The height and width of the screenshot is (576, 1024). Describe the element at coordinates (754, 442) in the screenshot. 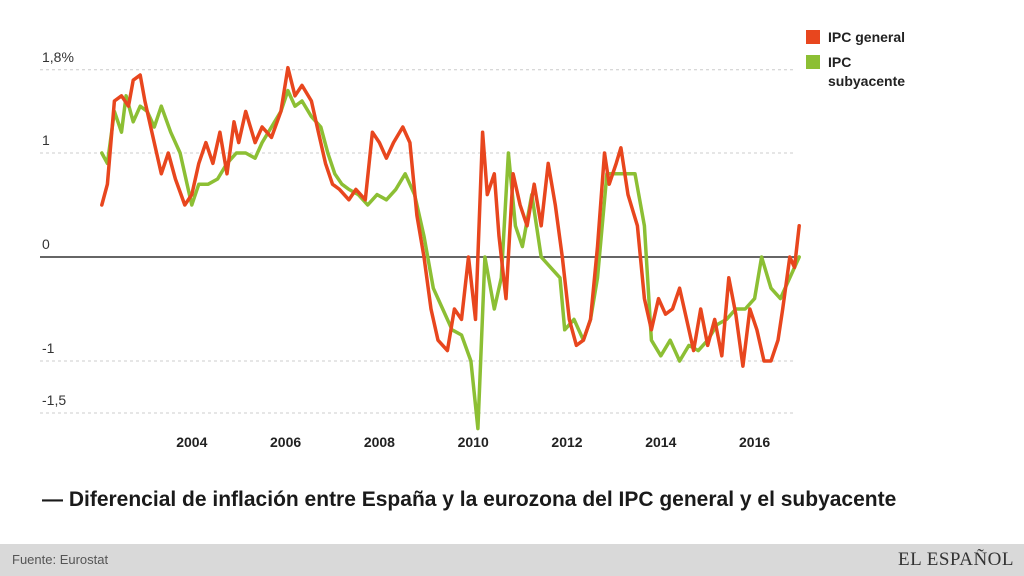

I see `x-tick-label: 2016` at that location.